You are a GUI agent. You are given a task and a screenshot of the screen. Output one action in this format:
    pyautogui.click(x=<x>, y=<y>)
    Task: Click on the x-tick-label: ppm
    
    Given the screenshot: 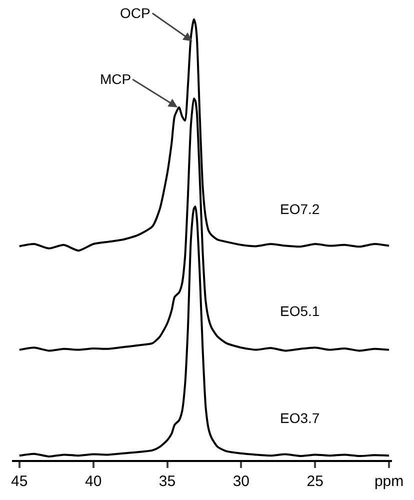 What is the action you would take?
    pyautogui.click(x=389, y=481)
    